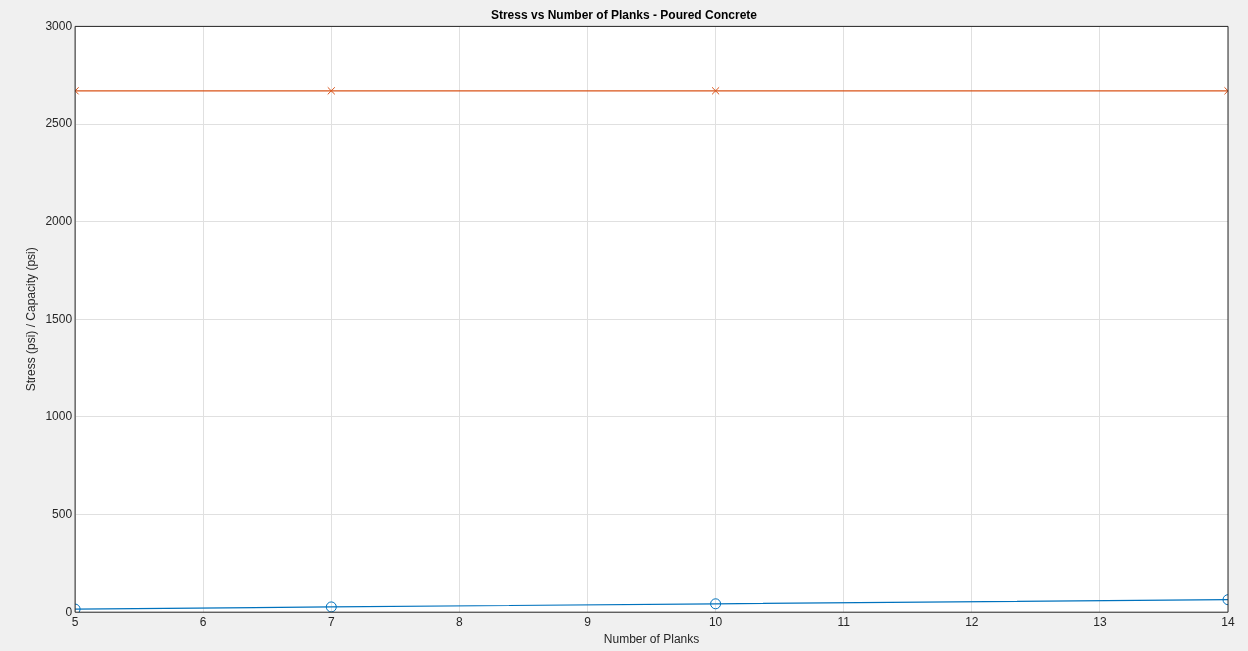 The width and height of the screenshot is (1248, 651). I want to click on y-tick-label: 1500, so click(59, 318).